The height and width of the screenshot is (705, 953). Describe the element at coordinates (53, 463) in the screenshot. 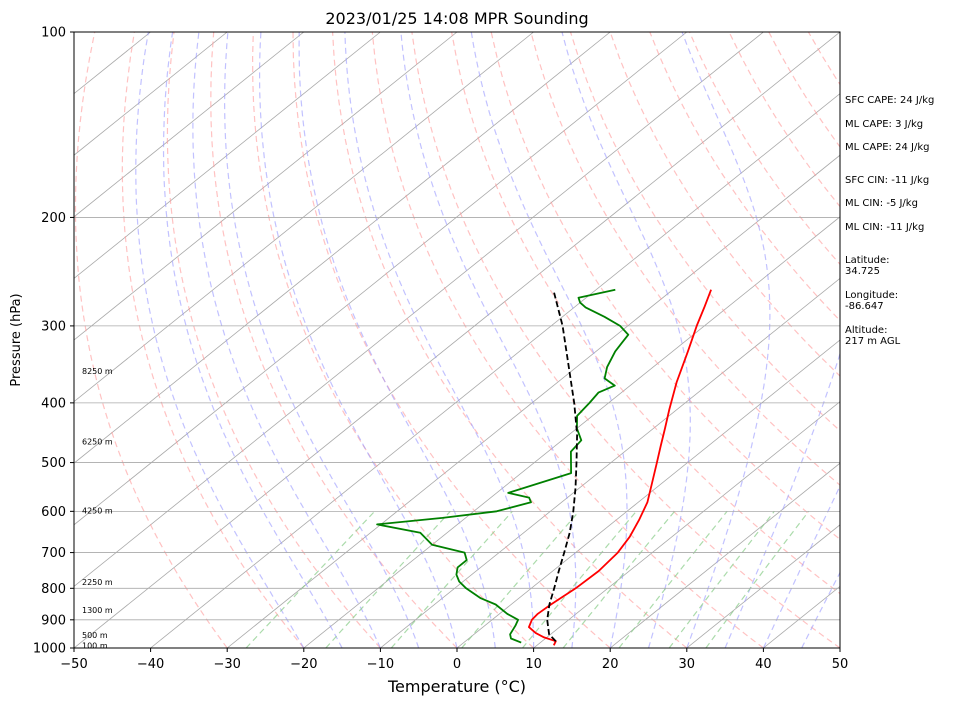

I see `y-tick-label: 500` at that location.